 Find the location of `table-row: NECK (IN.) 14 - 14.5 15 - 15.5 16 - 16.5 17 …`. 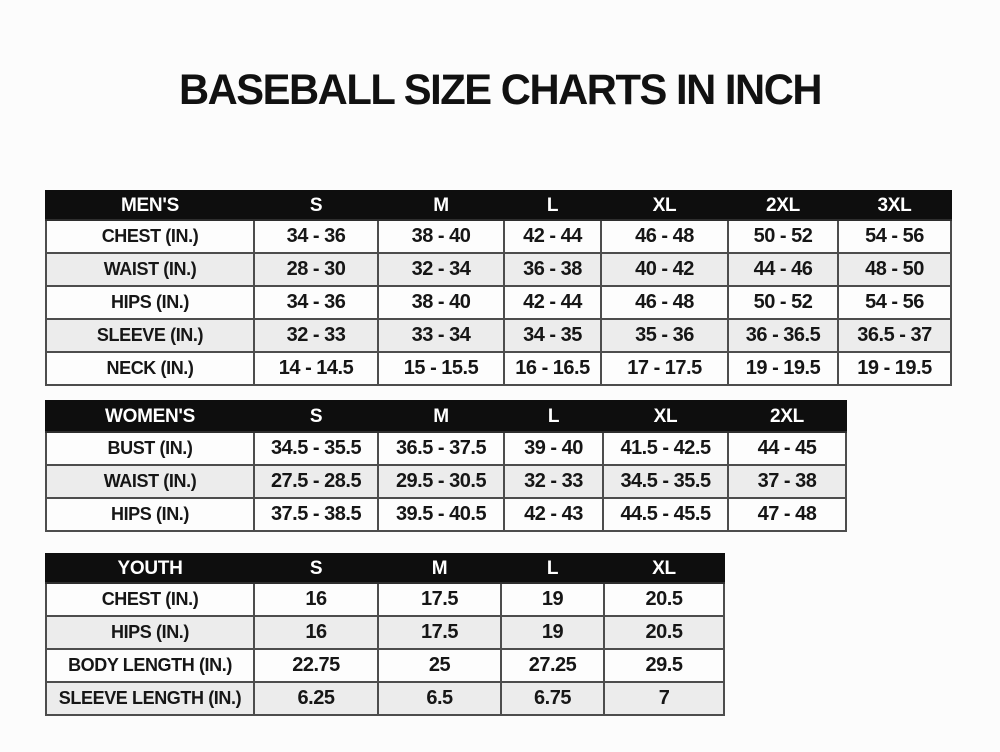

table-row: NECK (IN.) 14 - 14.5 15 - 15.5 16 - 16.5 17 … is located at coordinates (498, 368).